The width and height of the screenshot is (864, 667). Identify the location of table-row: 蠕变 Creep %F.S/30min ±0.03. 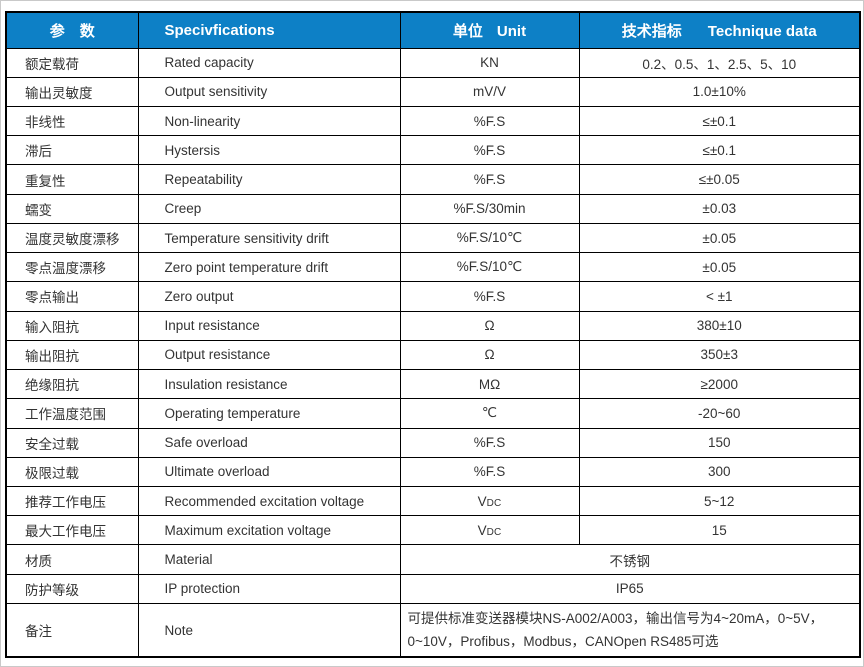
(433, 208).